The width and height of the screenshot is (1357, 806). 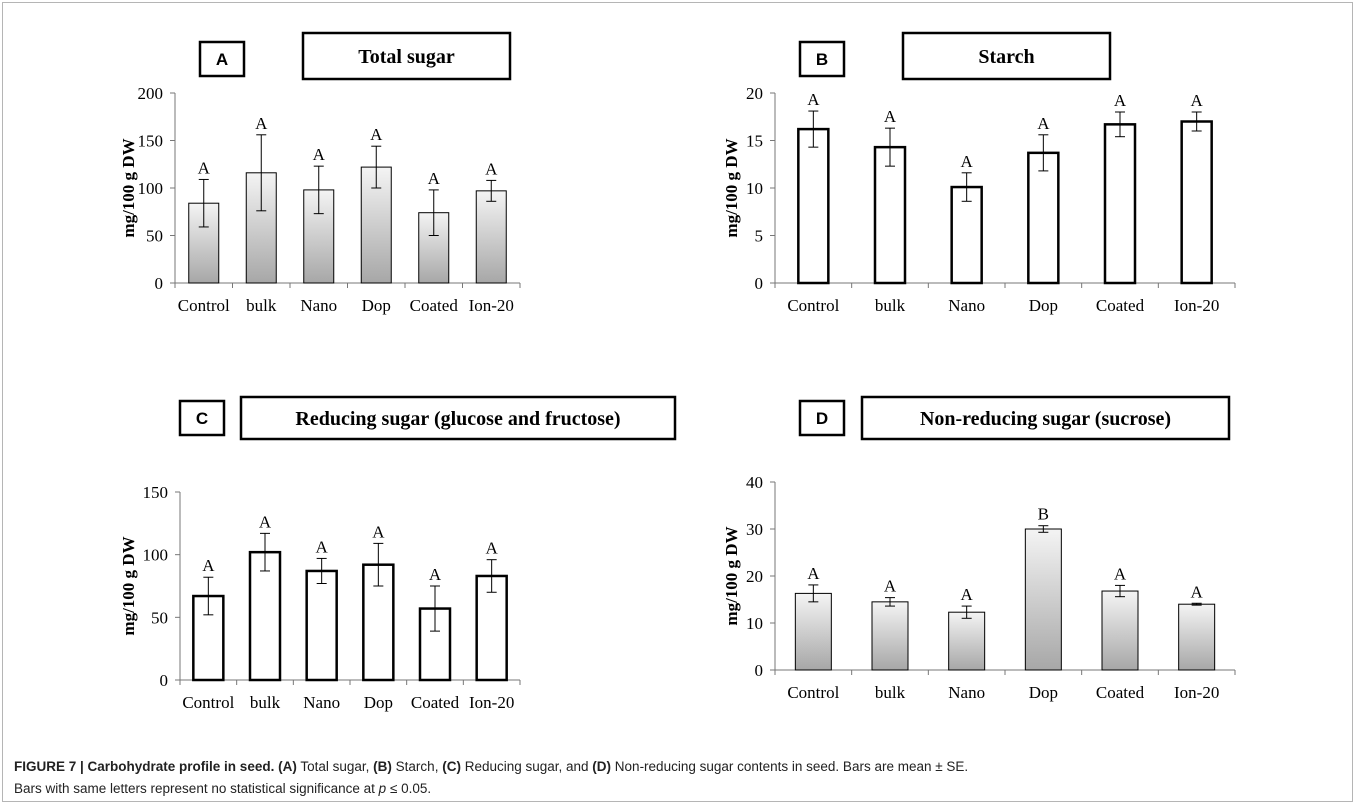 I want to click on caption-part-text: Starch,, so click(x=417, y=766).